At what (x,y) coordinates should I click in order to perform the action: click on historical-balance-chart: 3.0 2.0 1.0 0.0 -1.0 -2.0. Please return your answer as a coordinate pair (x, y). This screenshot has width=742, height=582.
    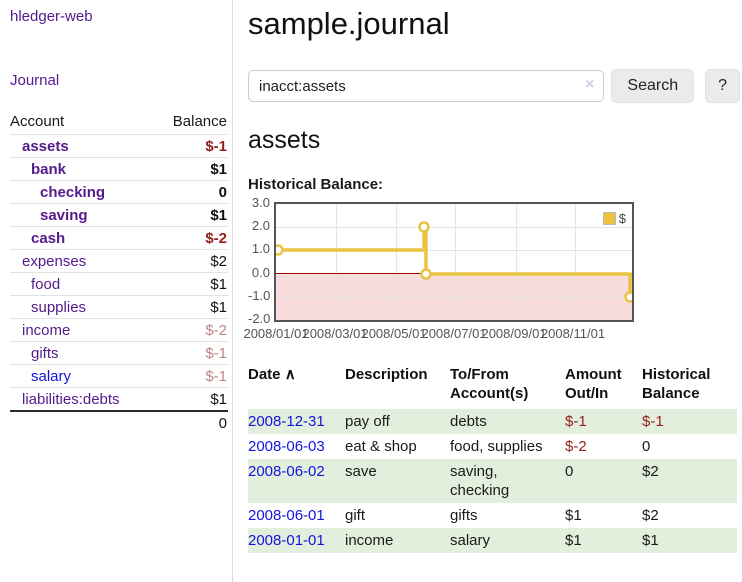
    Looking at the image, I should click on (455, 269).